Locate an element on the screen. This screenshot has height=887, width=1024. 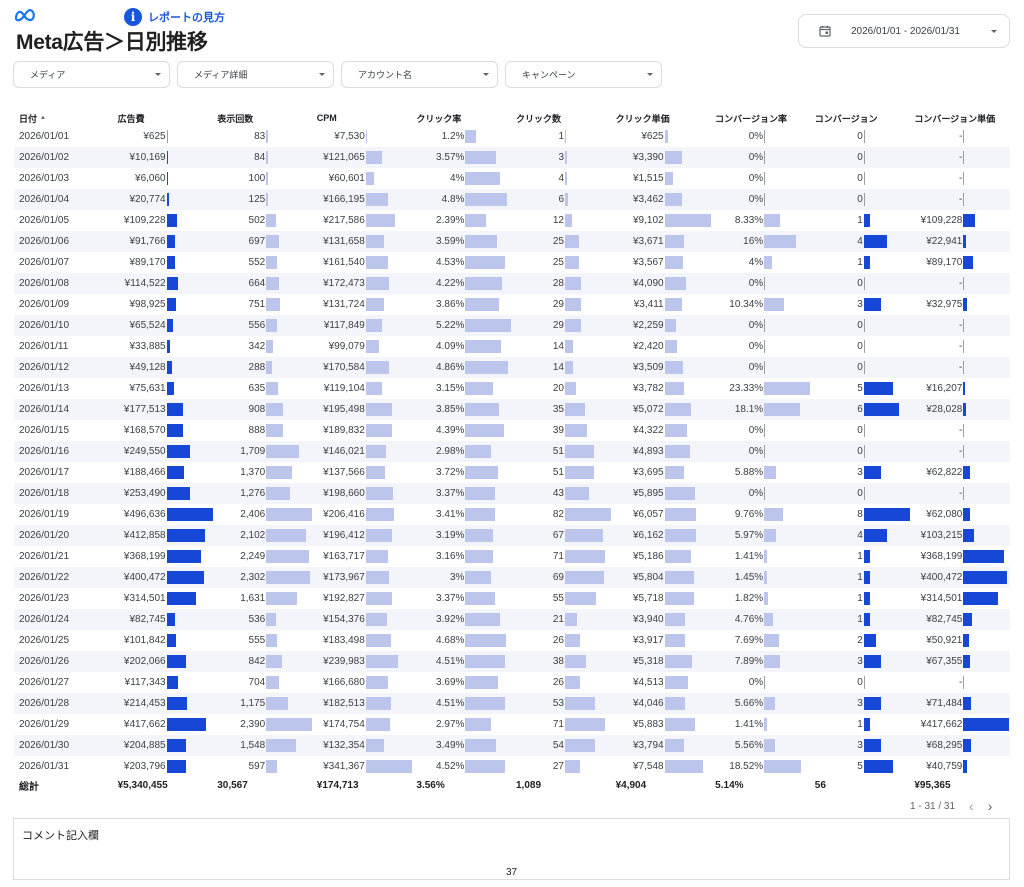
cpa-cell-value: - is located at coordinates (961, 451).